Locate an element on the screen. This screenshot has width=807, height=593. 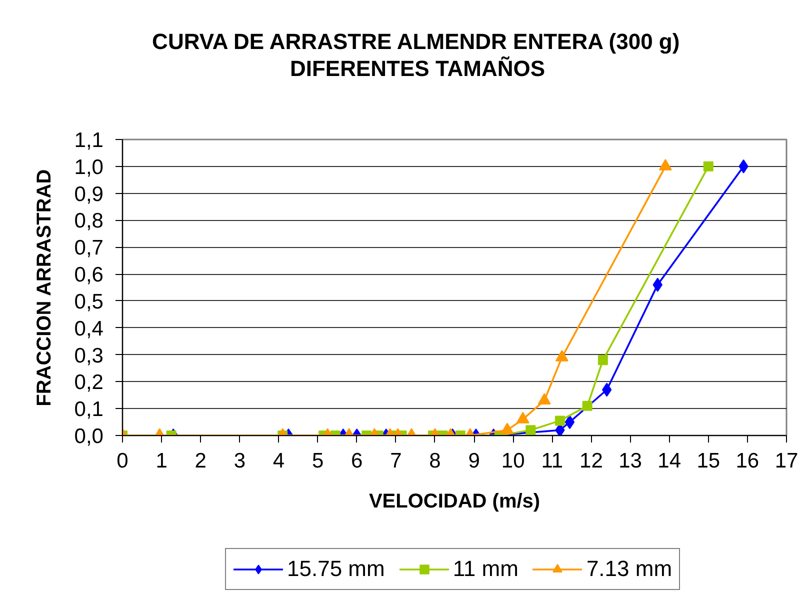
x-tick-label: 0 is located at coordinates (122, 461).